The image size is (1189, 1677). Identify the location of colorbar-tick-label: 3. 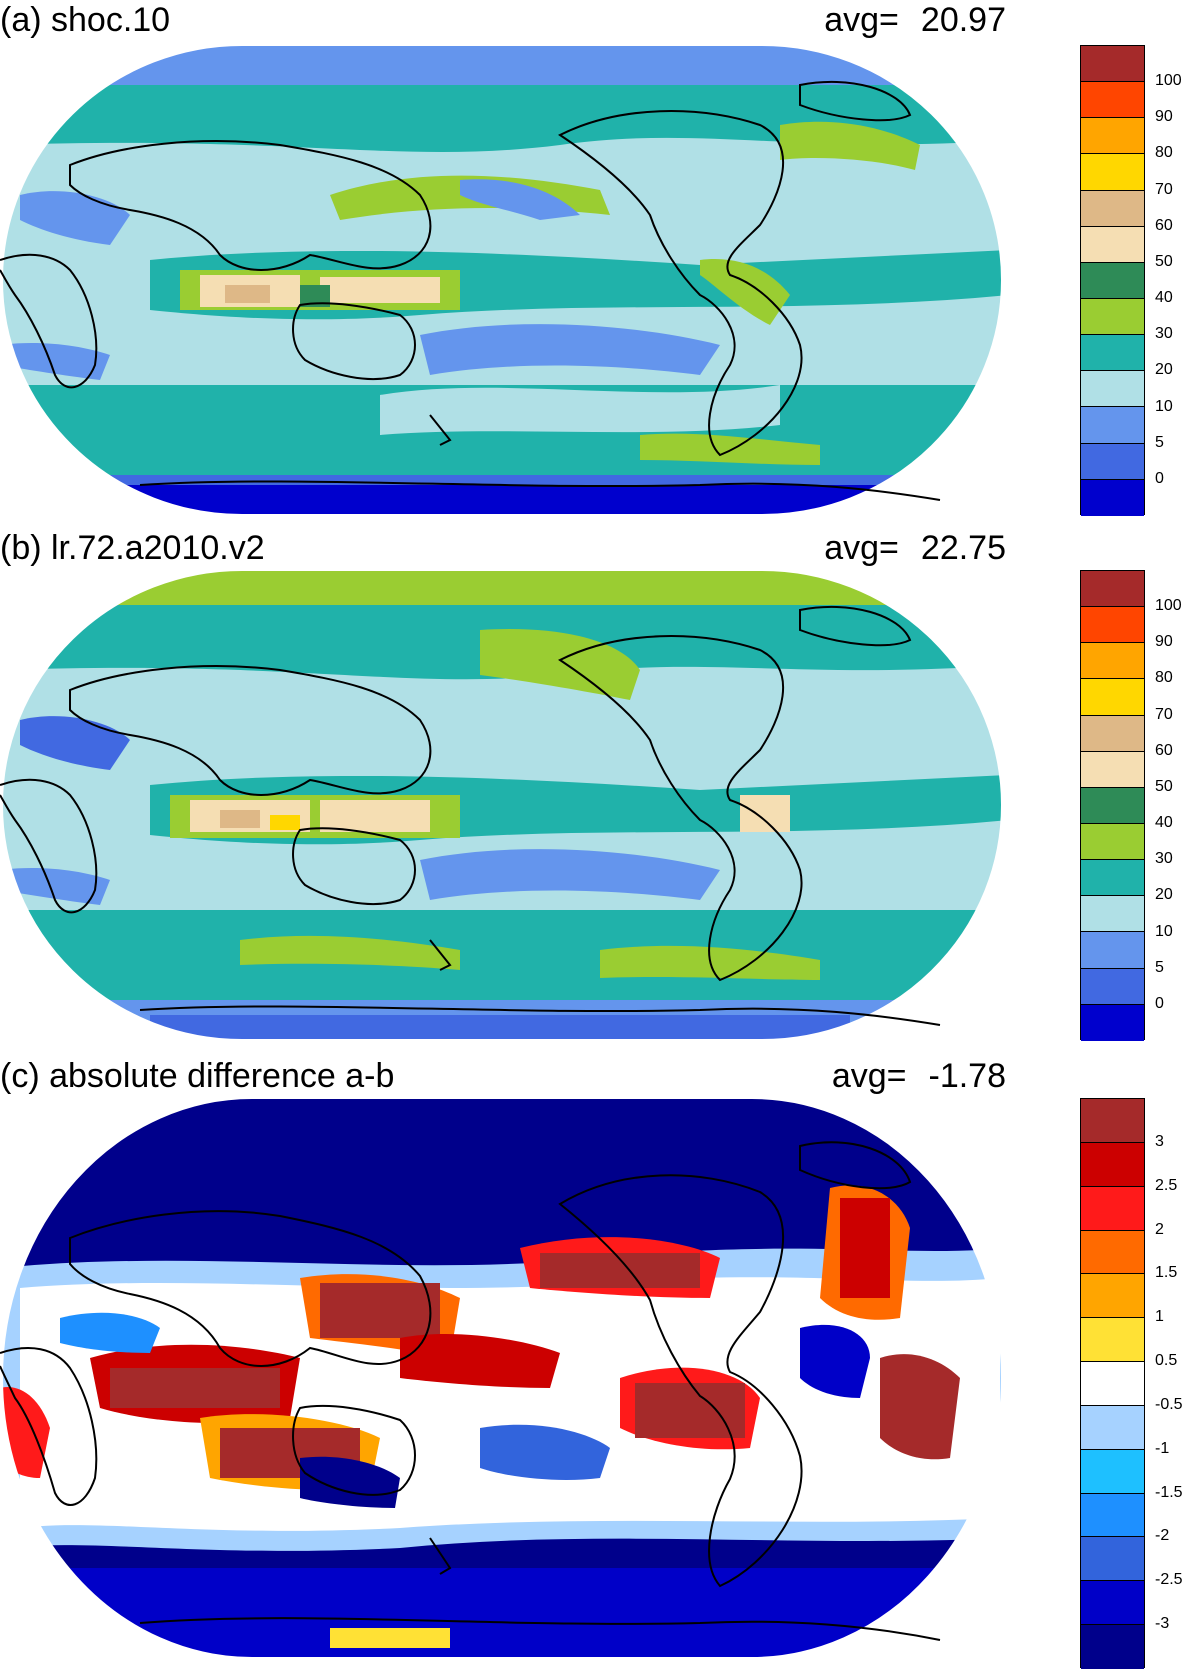
(1159, 1141).